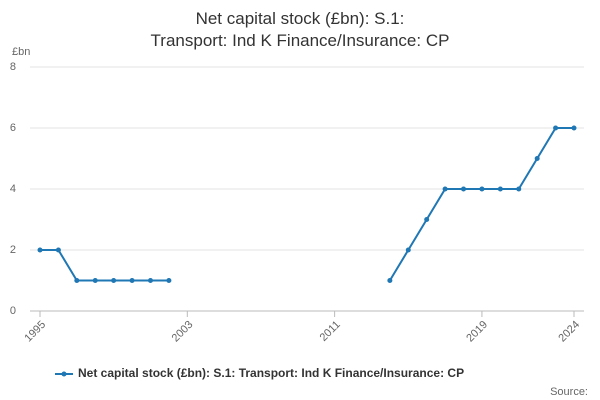  What do you see at coordinates (35, 332) in the screenshot?
I see `x-tick-label: 1995` at bounding box center [35, 332].